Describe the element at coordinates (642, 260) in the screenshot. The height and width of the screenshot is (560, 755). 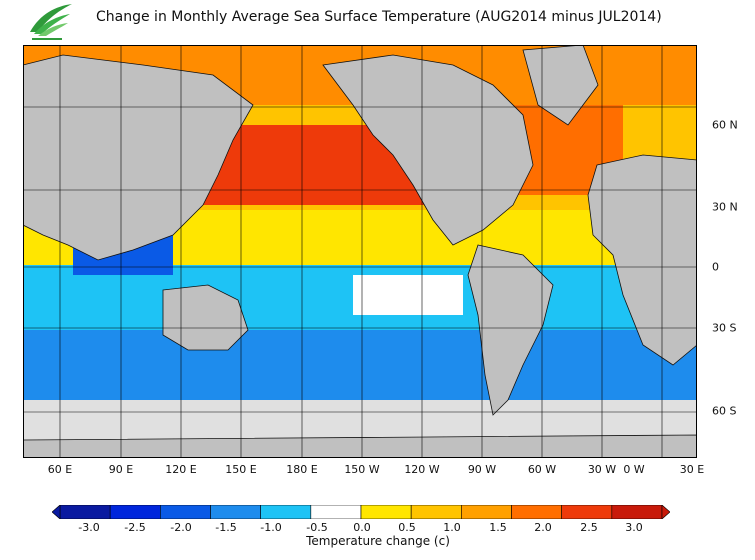
I see `arabia-africa-land` at that location.